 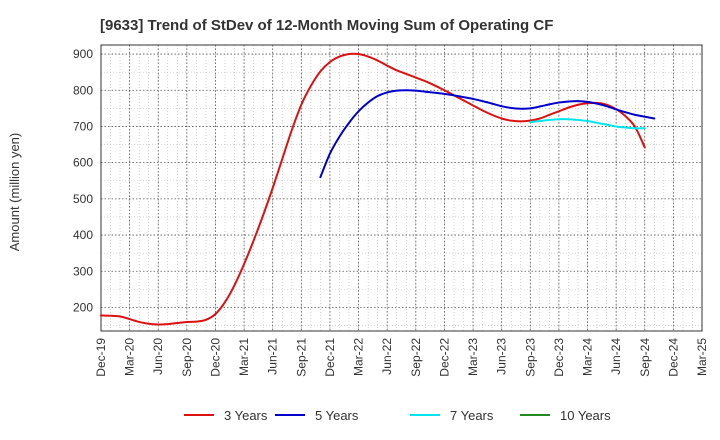 What do you see at coordinates (337, 415) in the screenshot?
I see `legend-label: 5 Years` at bounding box center [337, 415].